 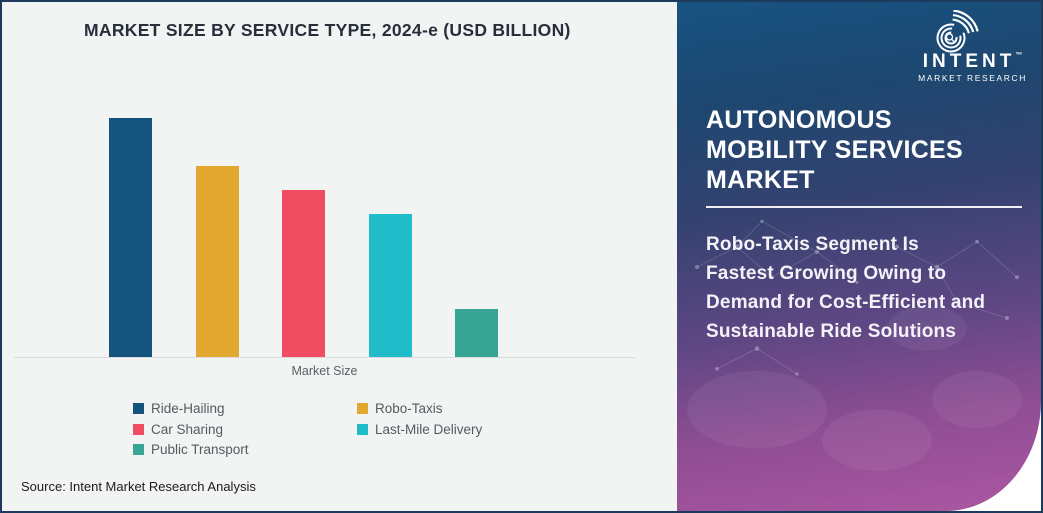 What do you see at coordinates (245, 409) in the screenshot?
I see `legend-item: Ride-Hailing` at bounding box center [245, 409].